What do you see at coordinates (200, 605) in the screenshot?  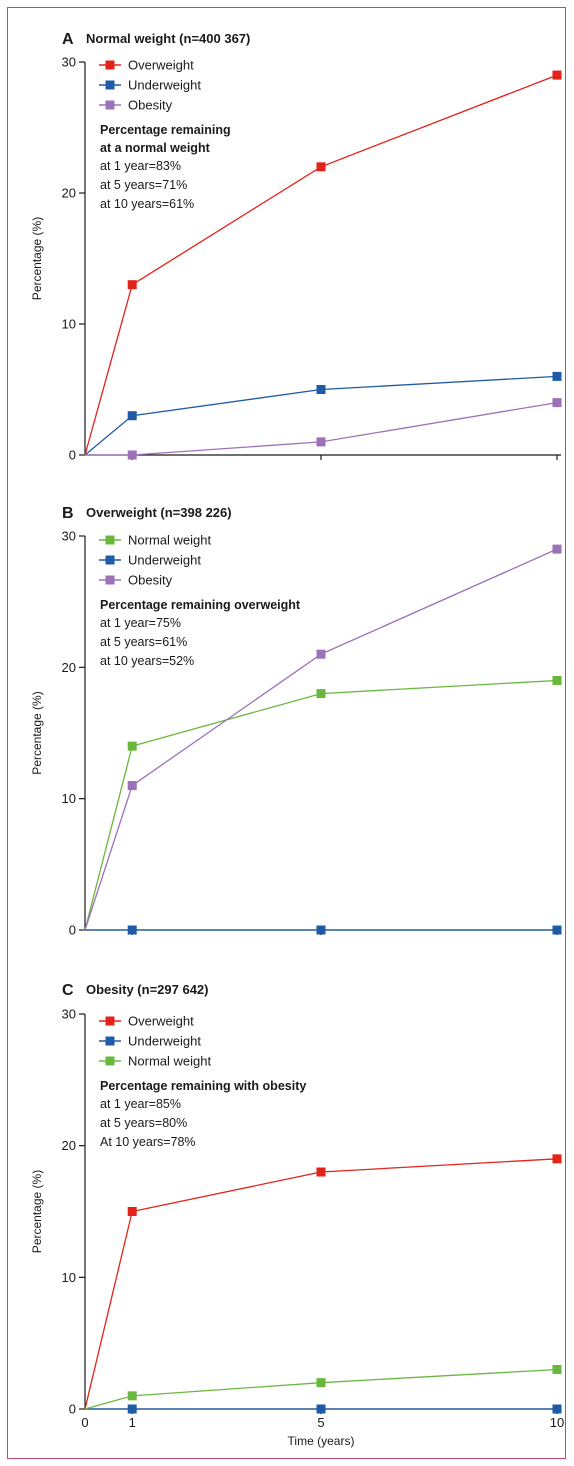 I see `annotation-heading: Percentage remaining overweight` at bounding box center [200, 605].